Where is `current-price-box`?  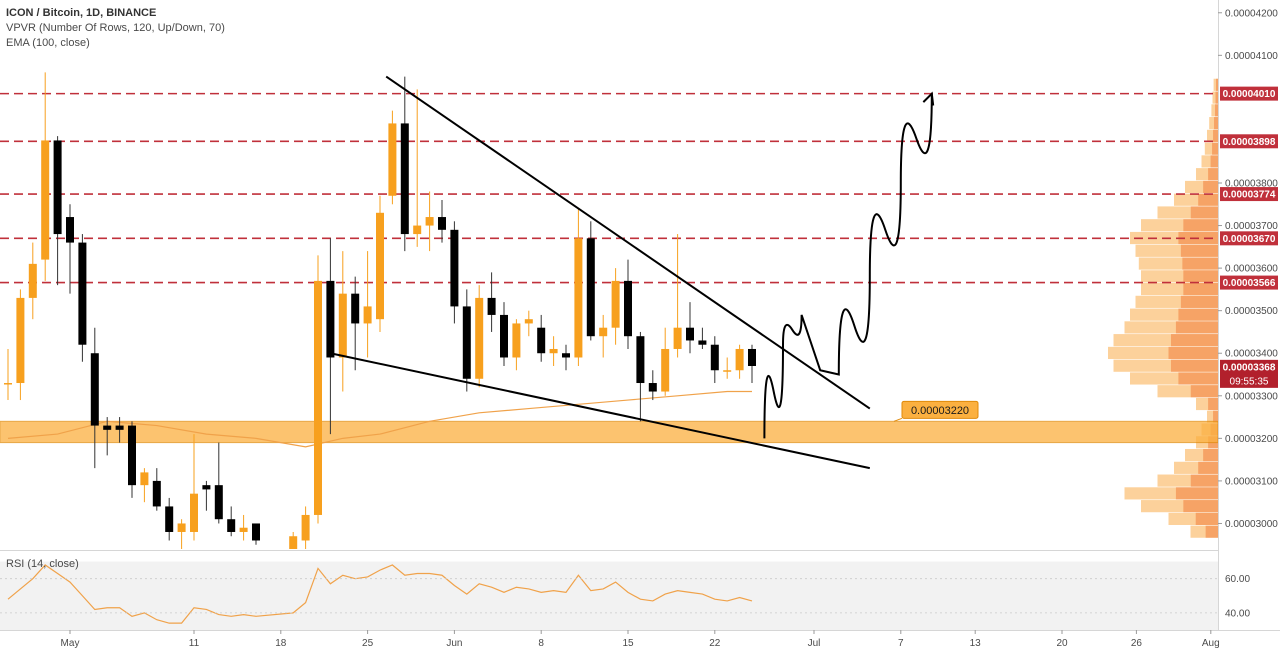
current-price-box is located at coordinates (1249, 373).